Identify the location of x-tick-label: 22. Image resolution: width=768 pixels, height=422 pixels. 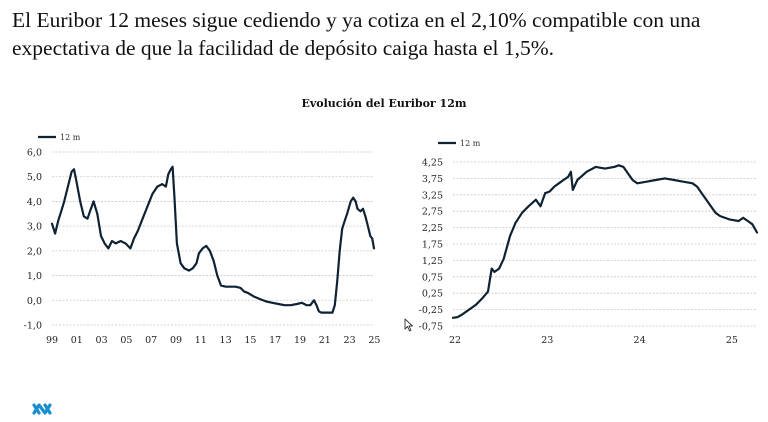
(455, 340).